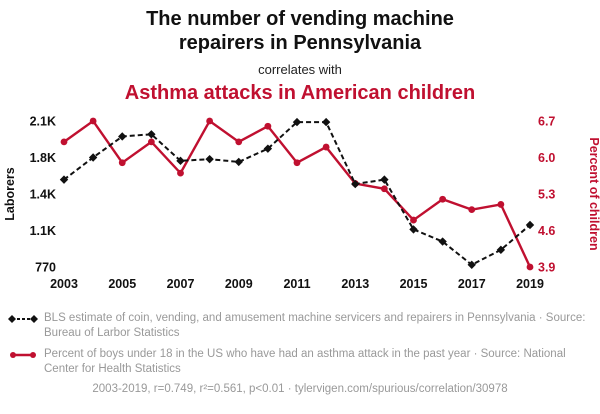  What do you see at coordinates (546, 158) in the screenshot?
I see `right-axis-tick-label: 6.0` at bounding box center [546, 158].